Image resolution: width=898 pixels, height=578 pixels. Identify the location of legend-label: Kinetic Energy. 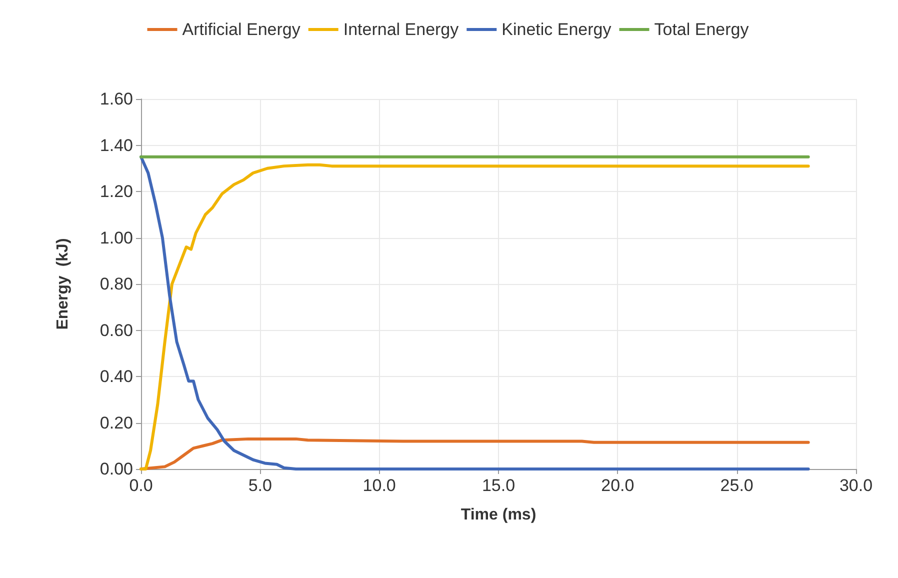
(557, 29).